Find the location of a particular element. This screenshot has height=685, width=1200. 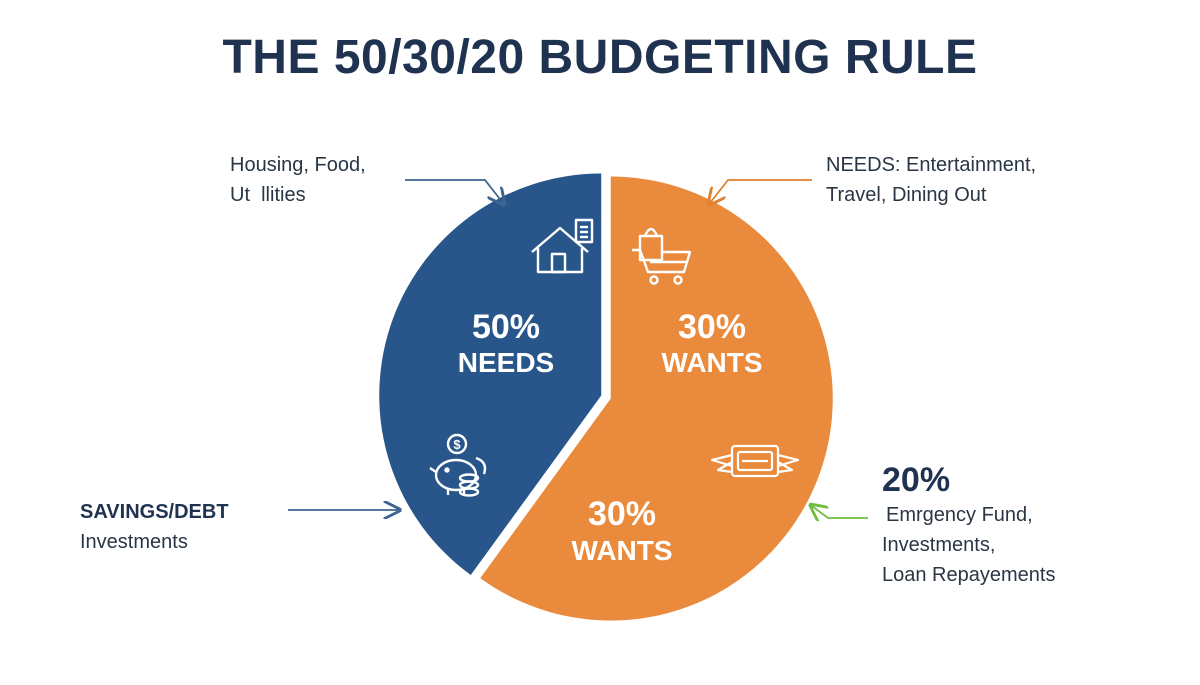

shopping-cart-icon is located at coordinates (662, 256).